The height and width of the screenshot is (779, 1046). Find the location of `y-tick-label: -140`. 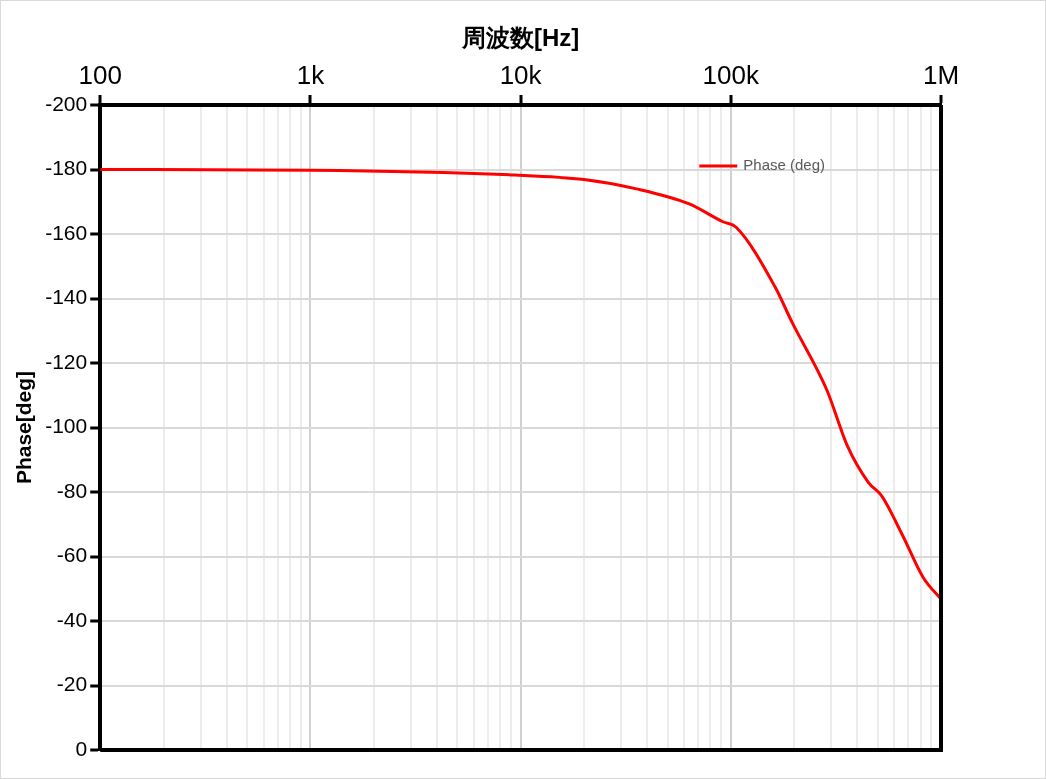

y-tick-label: -140 is located at coordinates (66, 297).